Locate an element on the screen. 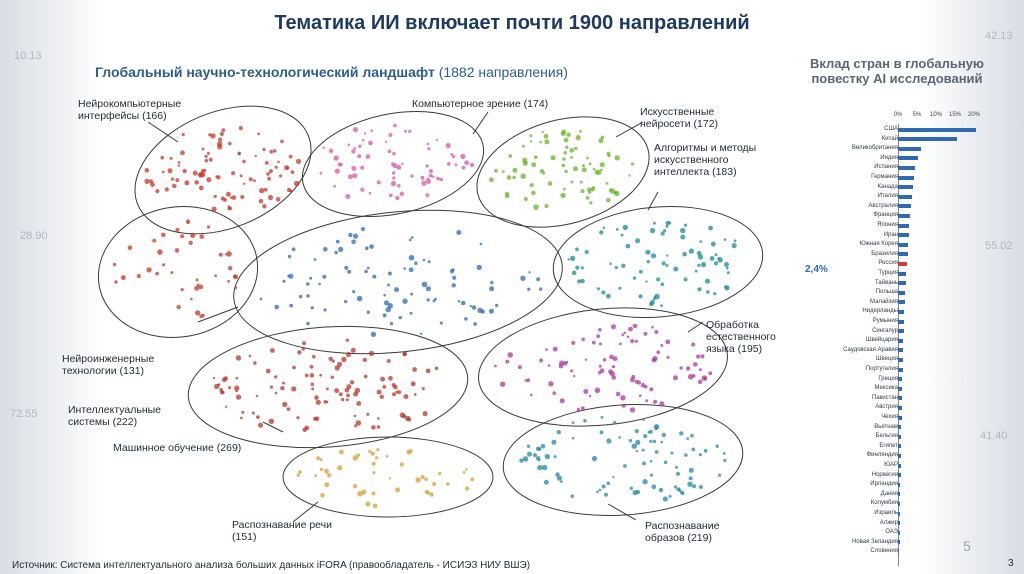 Image resolution: width=1024 pixels, height=574 pixels. country-row: Канада is located at coordinates (912, 188).